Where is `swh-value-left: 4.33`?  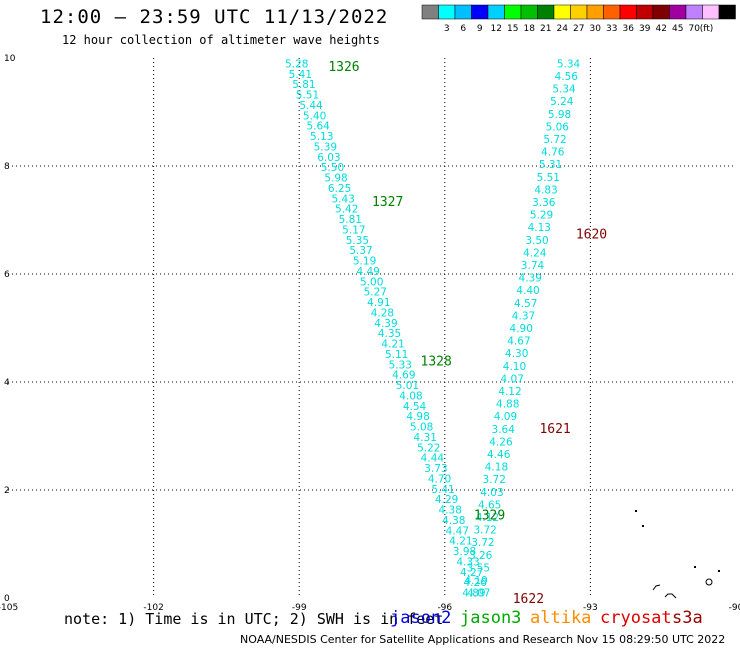
swh-value-left: 4.33 is located at coordinates (467, 562).